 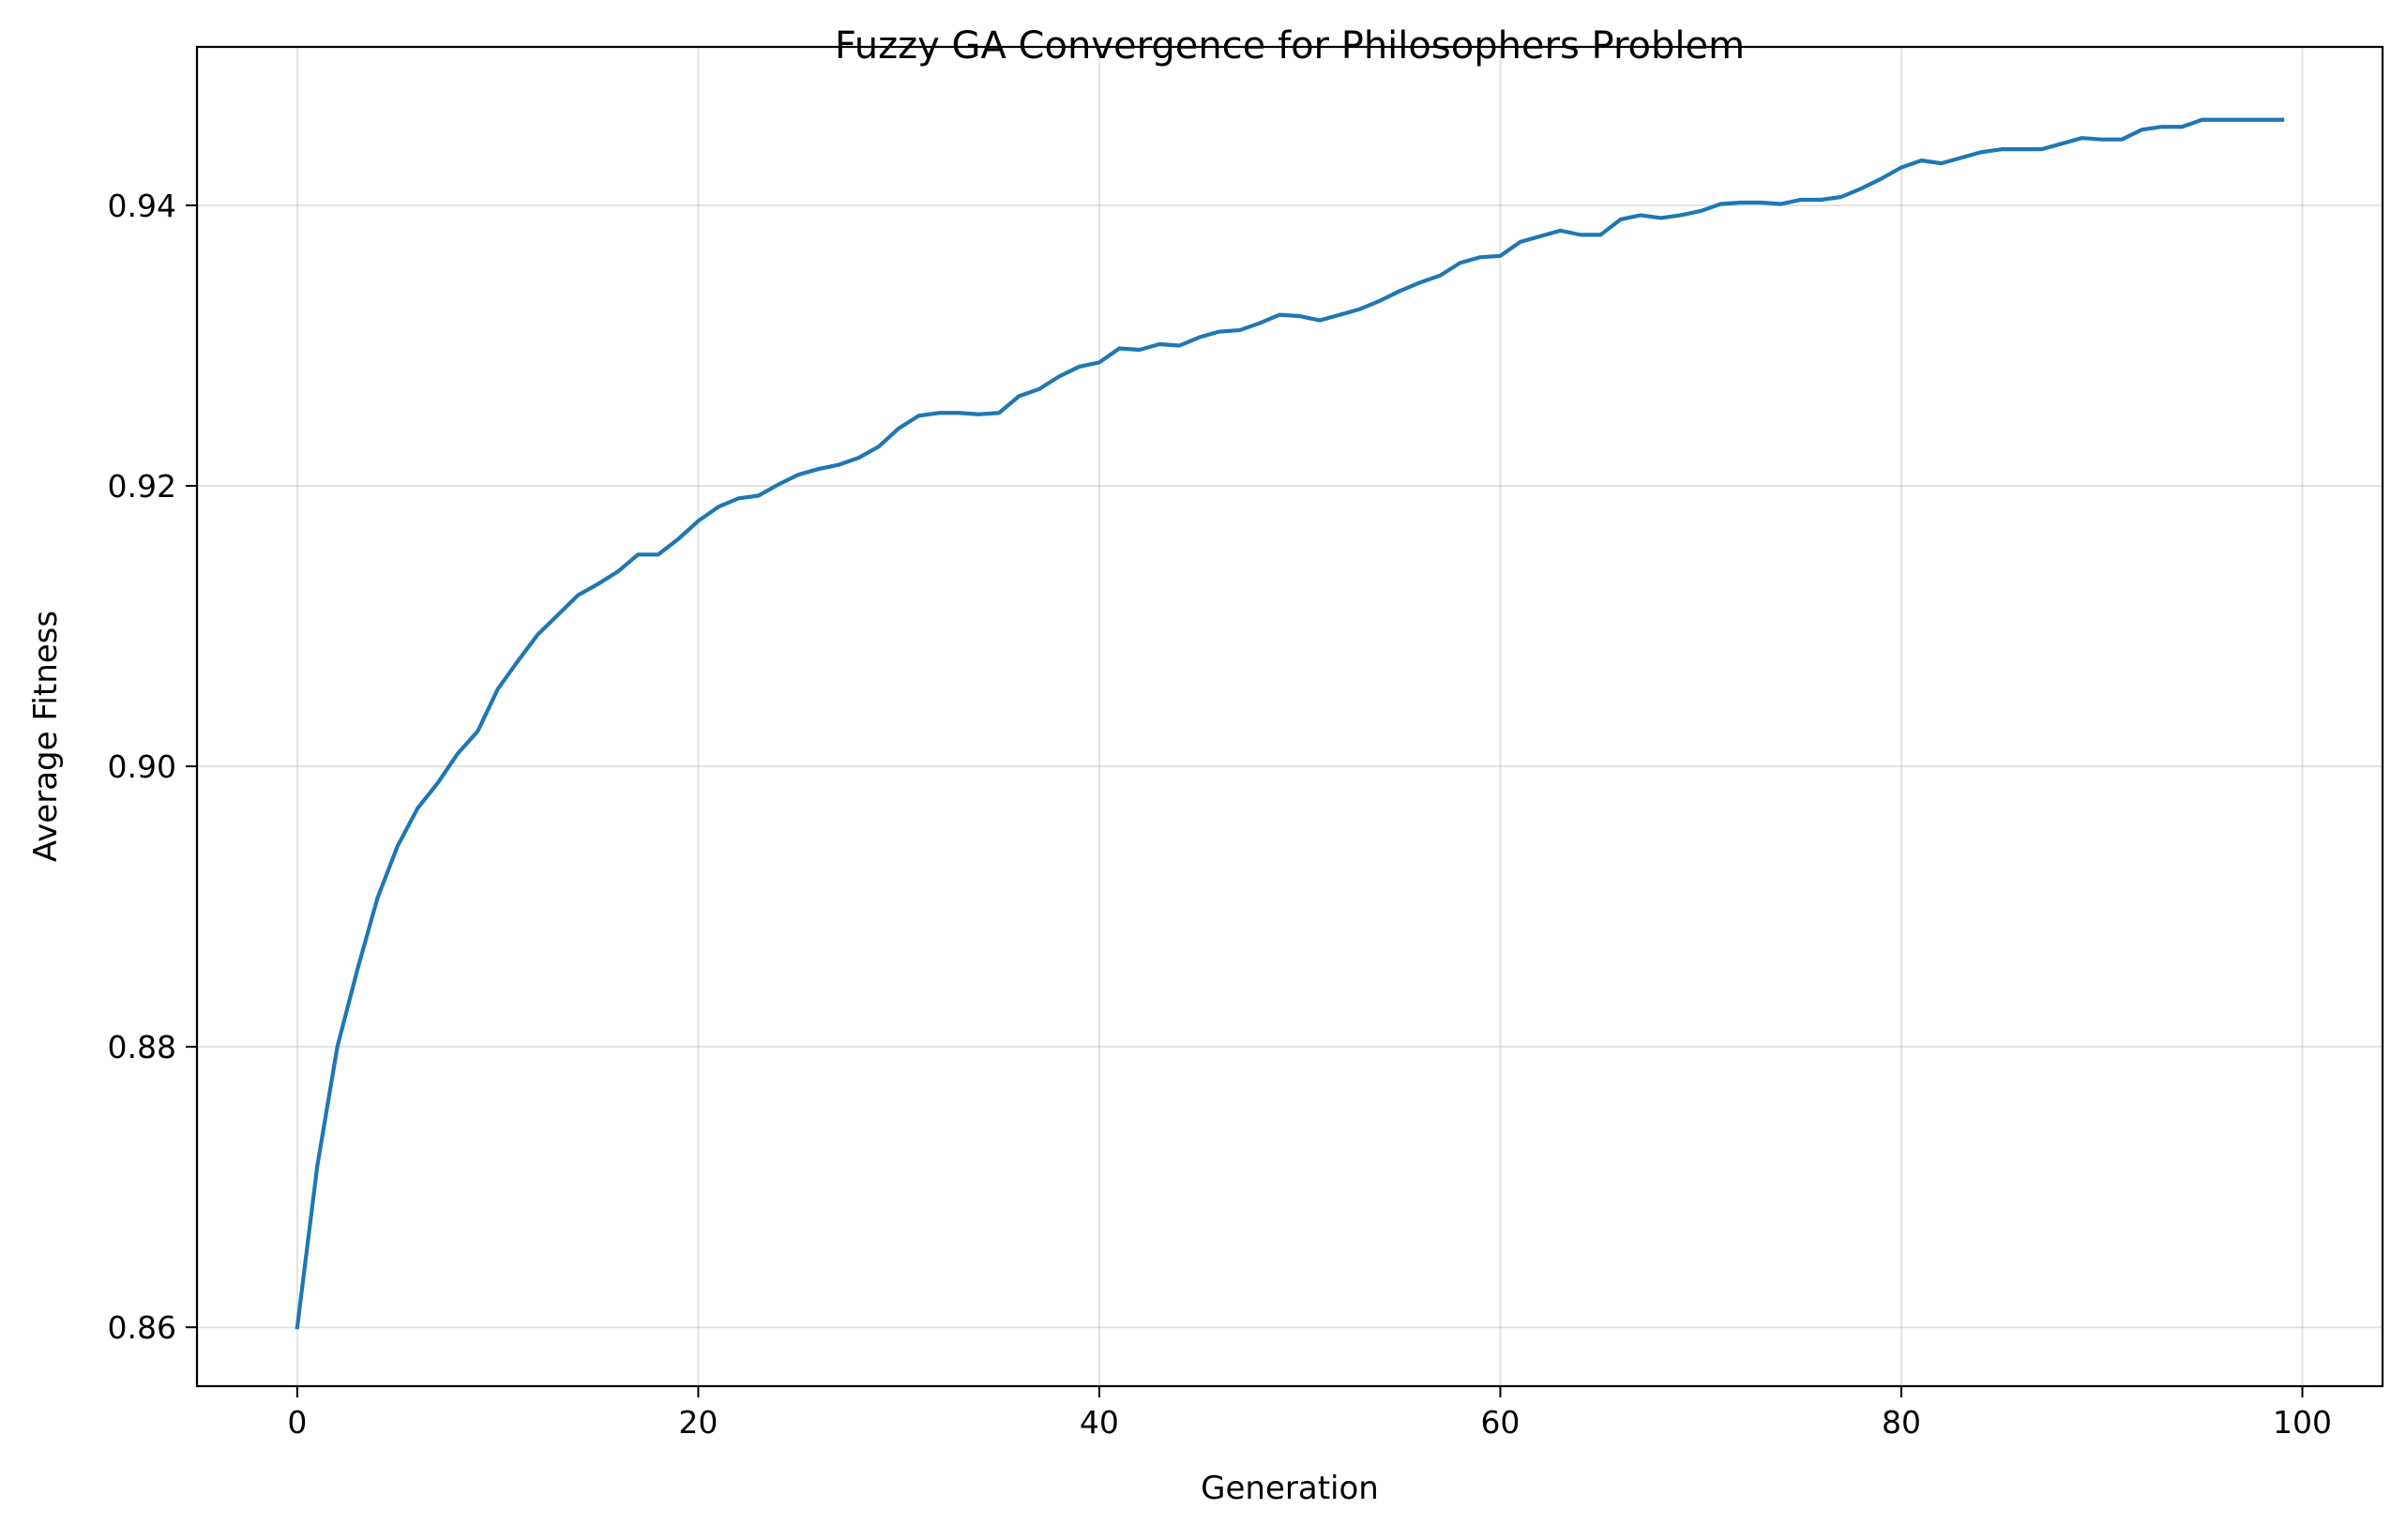 What do you see at coordinates (1500, 1422) in the screenshot?
I see `x-tick-label: 60` at bounding box center [1500, 1422].